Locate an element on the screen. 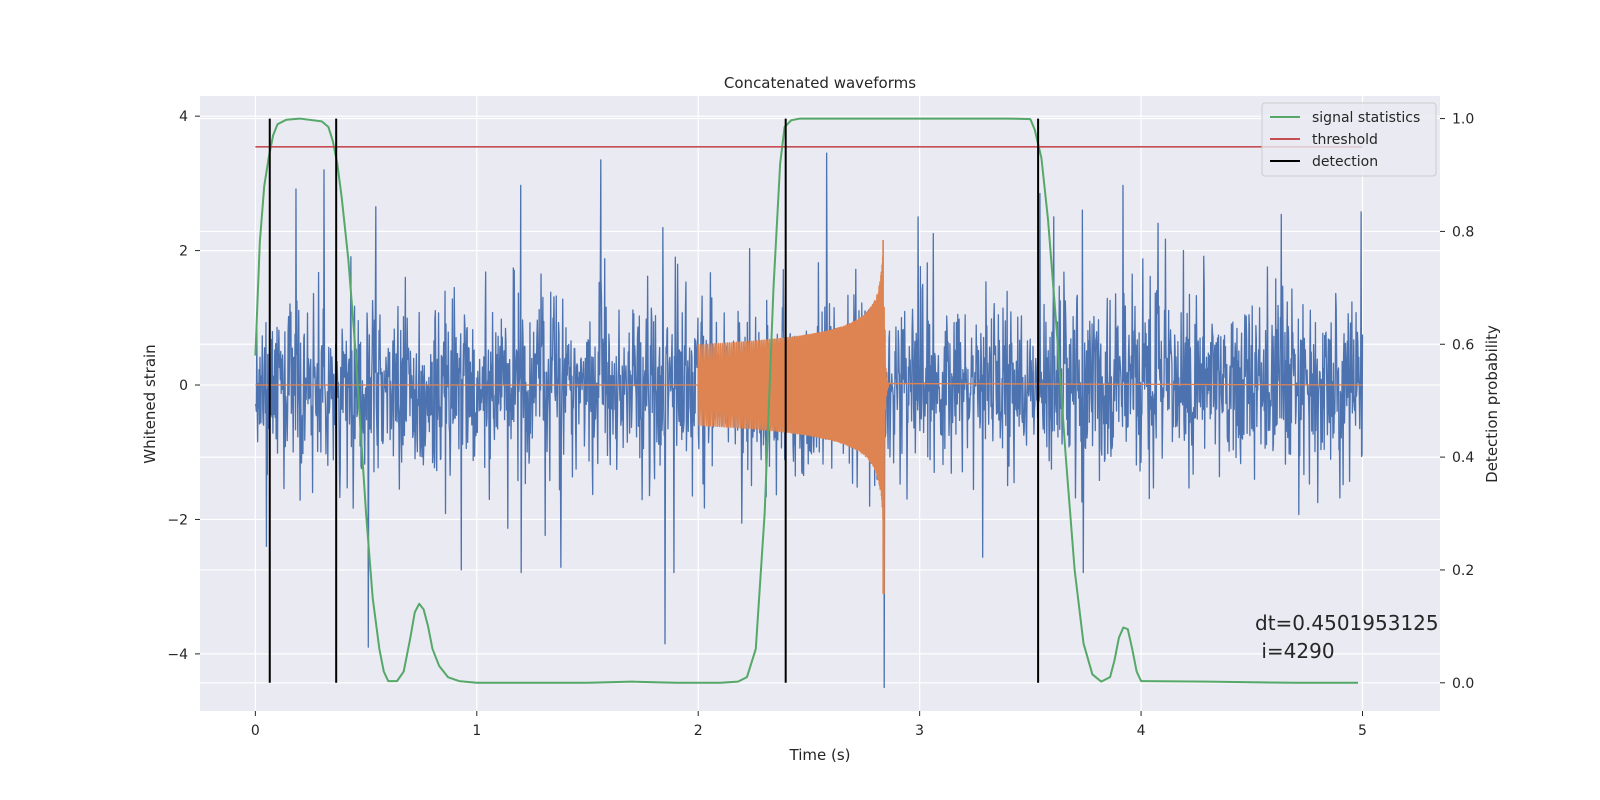  x-tick-label-3: 3 is located at coordinates (919, 731).